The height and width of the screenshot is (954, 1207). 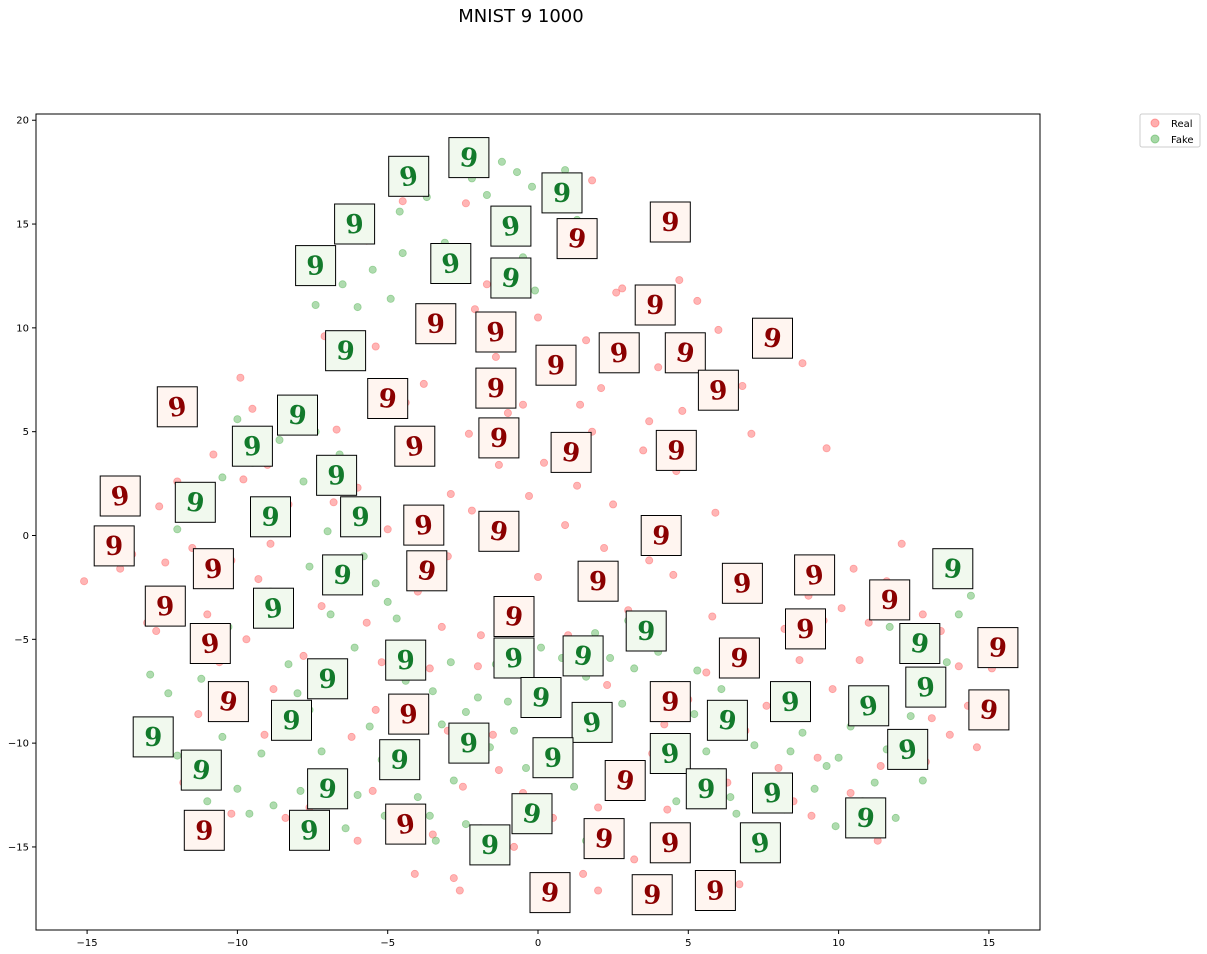 What do you see at coordinates (21, 640) in the screenshot?
I see `y-tick-label: −5` at bounding box center [21, 640].